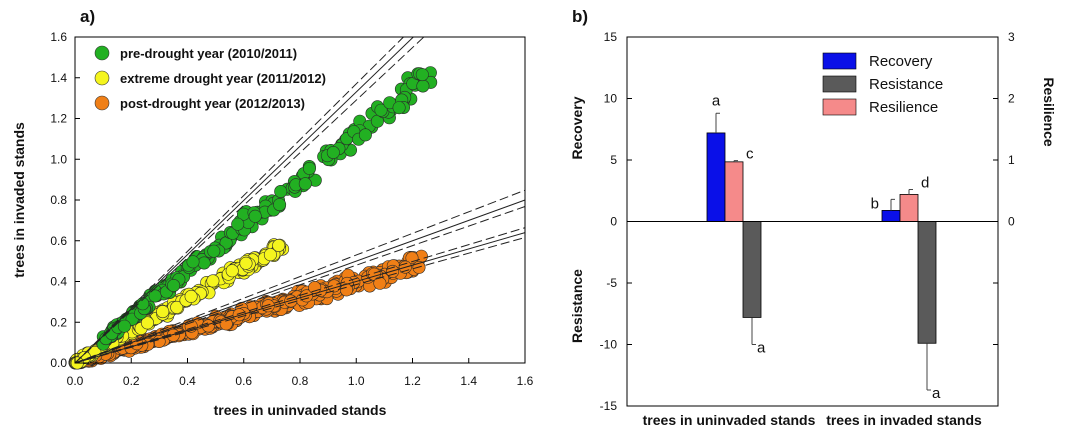 Image resolution: width=1077 pixels, height=429 pixels. Describe the element at coordinates (58, 322) in the screenshot. I see `y-tick-label: 0.2` at that location.